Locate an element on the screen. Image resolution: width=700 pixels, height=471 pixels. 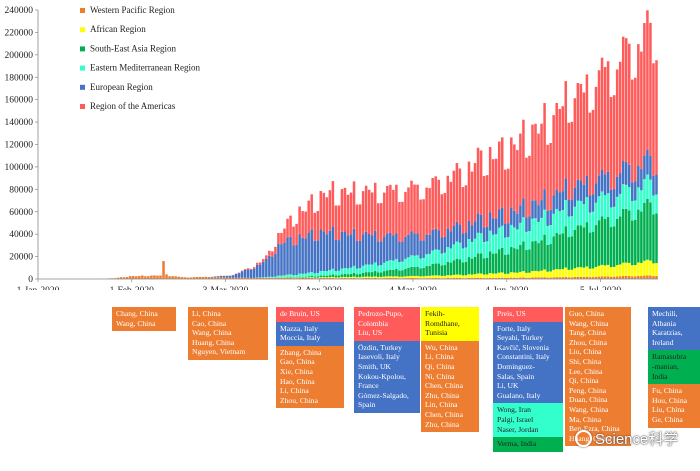
study-citation: Zhang, China is located at coordinates (301, 352).